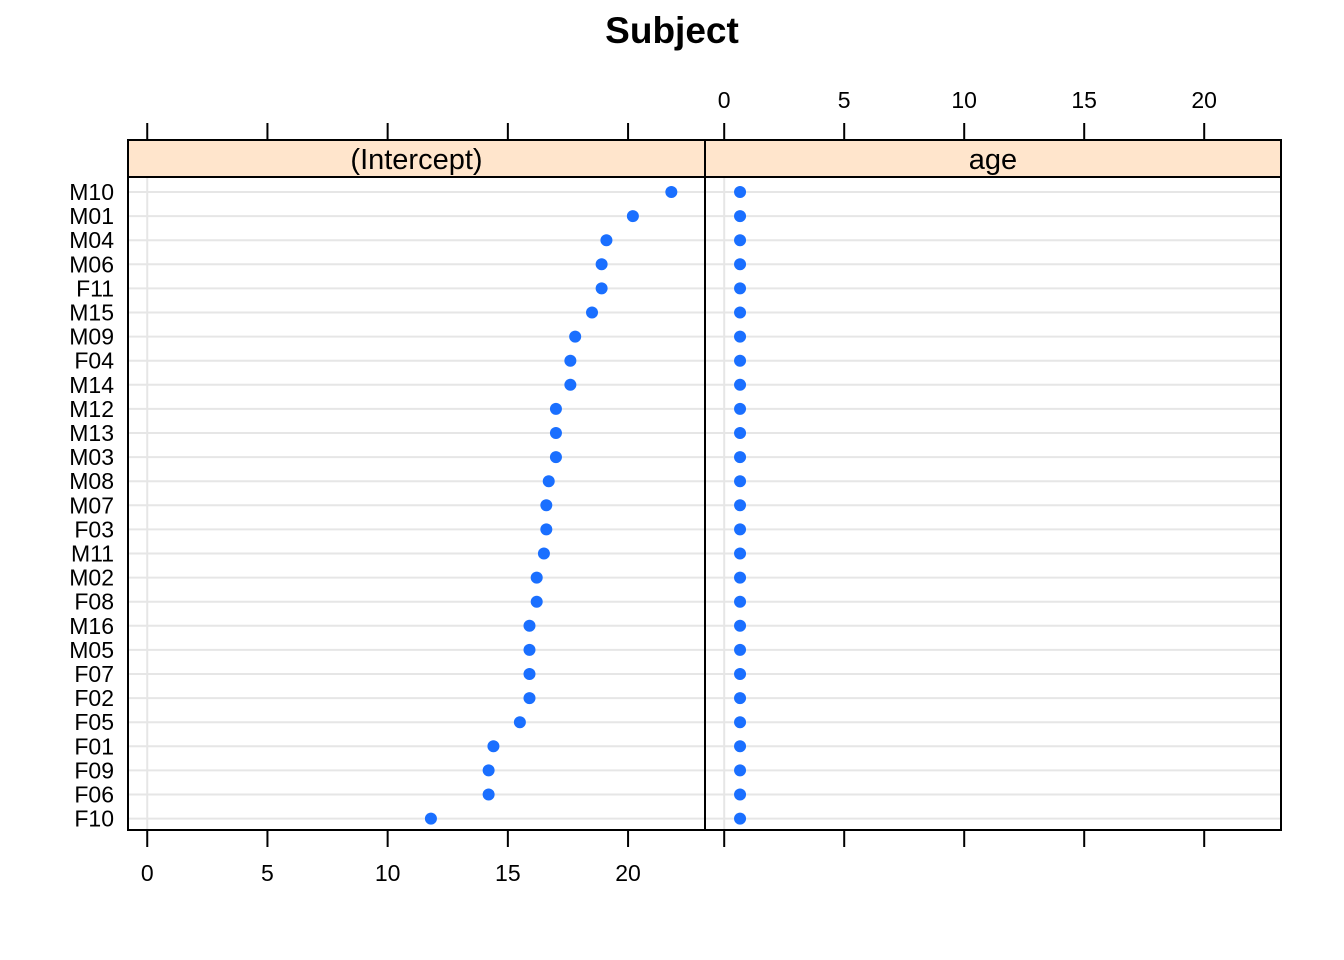 The height and width of the screenshot is (960, 1344). I want to click on y-tick-label: F04, so click(94, 361).